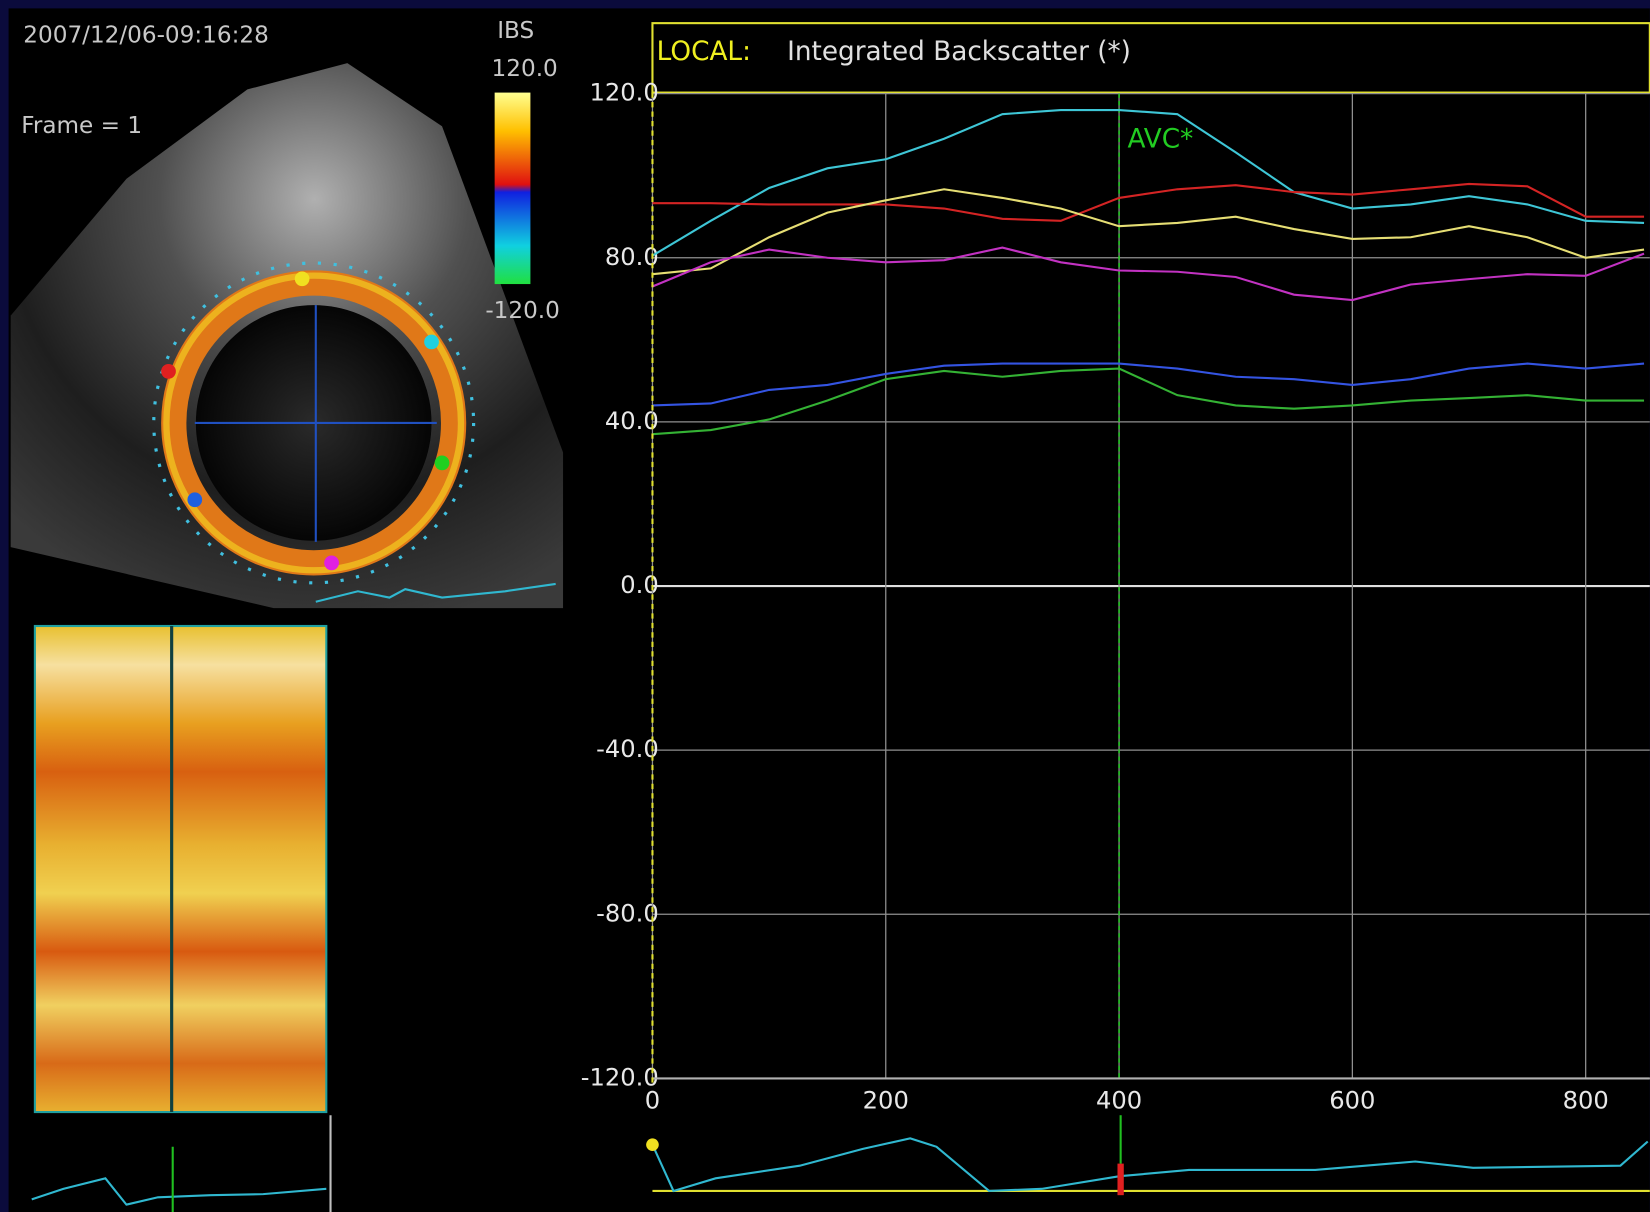 Image resolution: width=1650 pixels, height=1212 pixels. Describe the element at coordinates (515, 31) in the screenshot. I see `colorbar-title: IBS` at that location.